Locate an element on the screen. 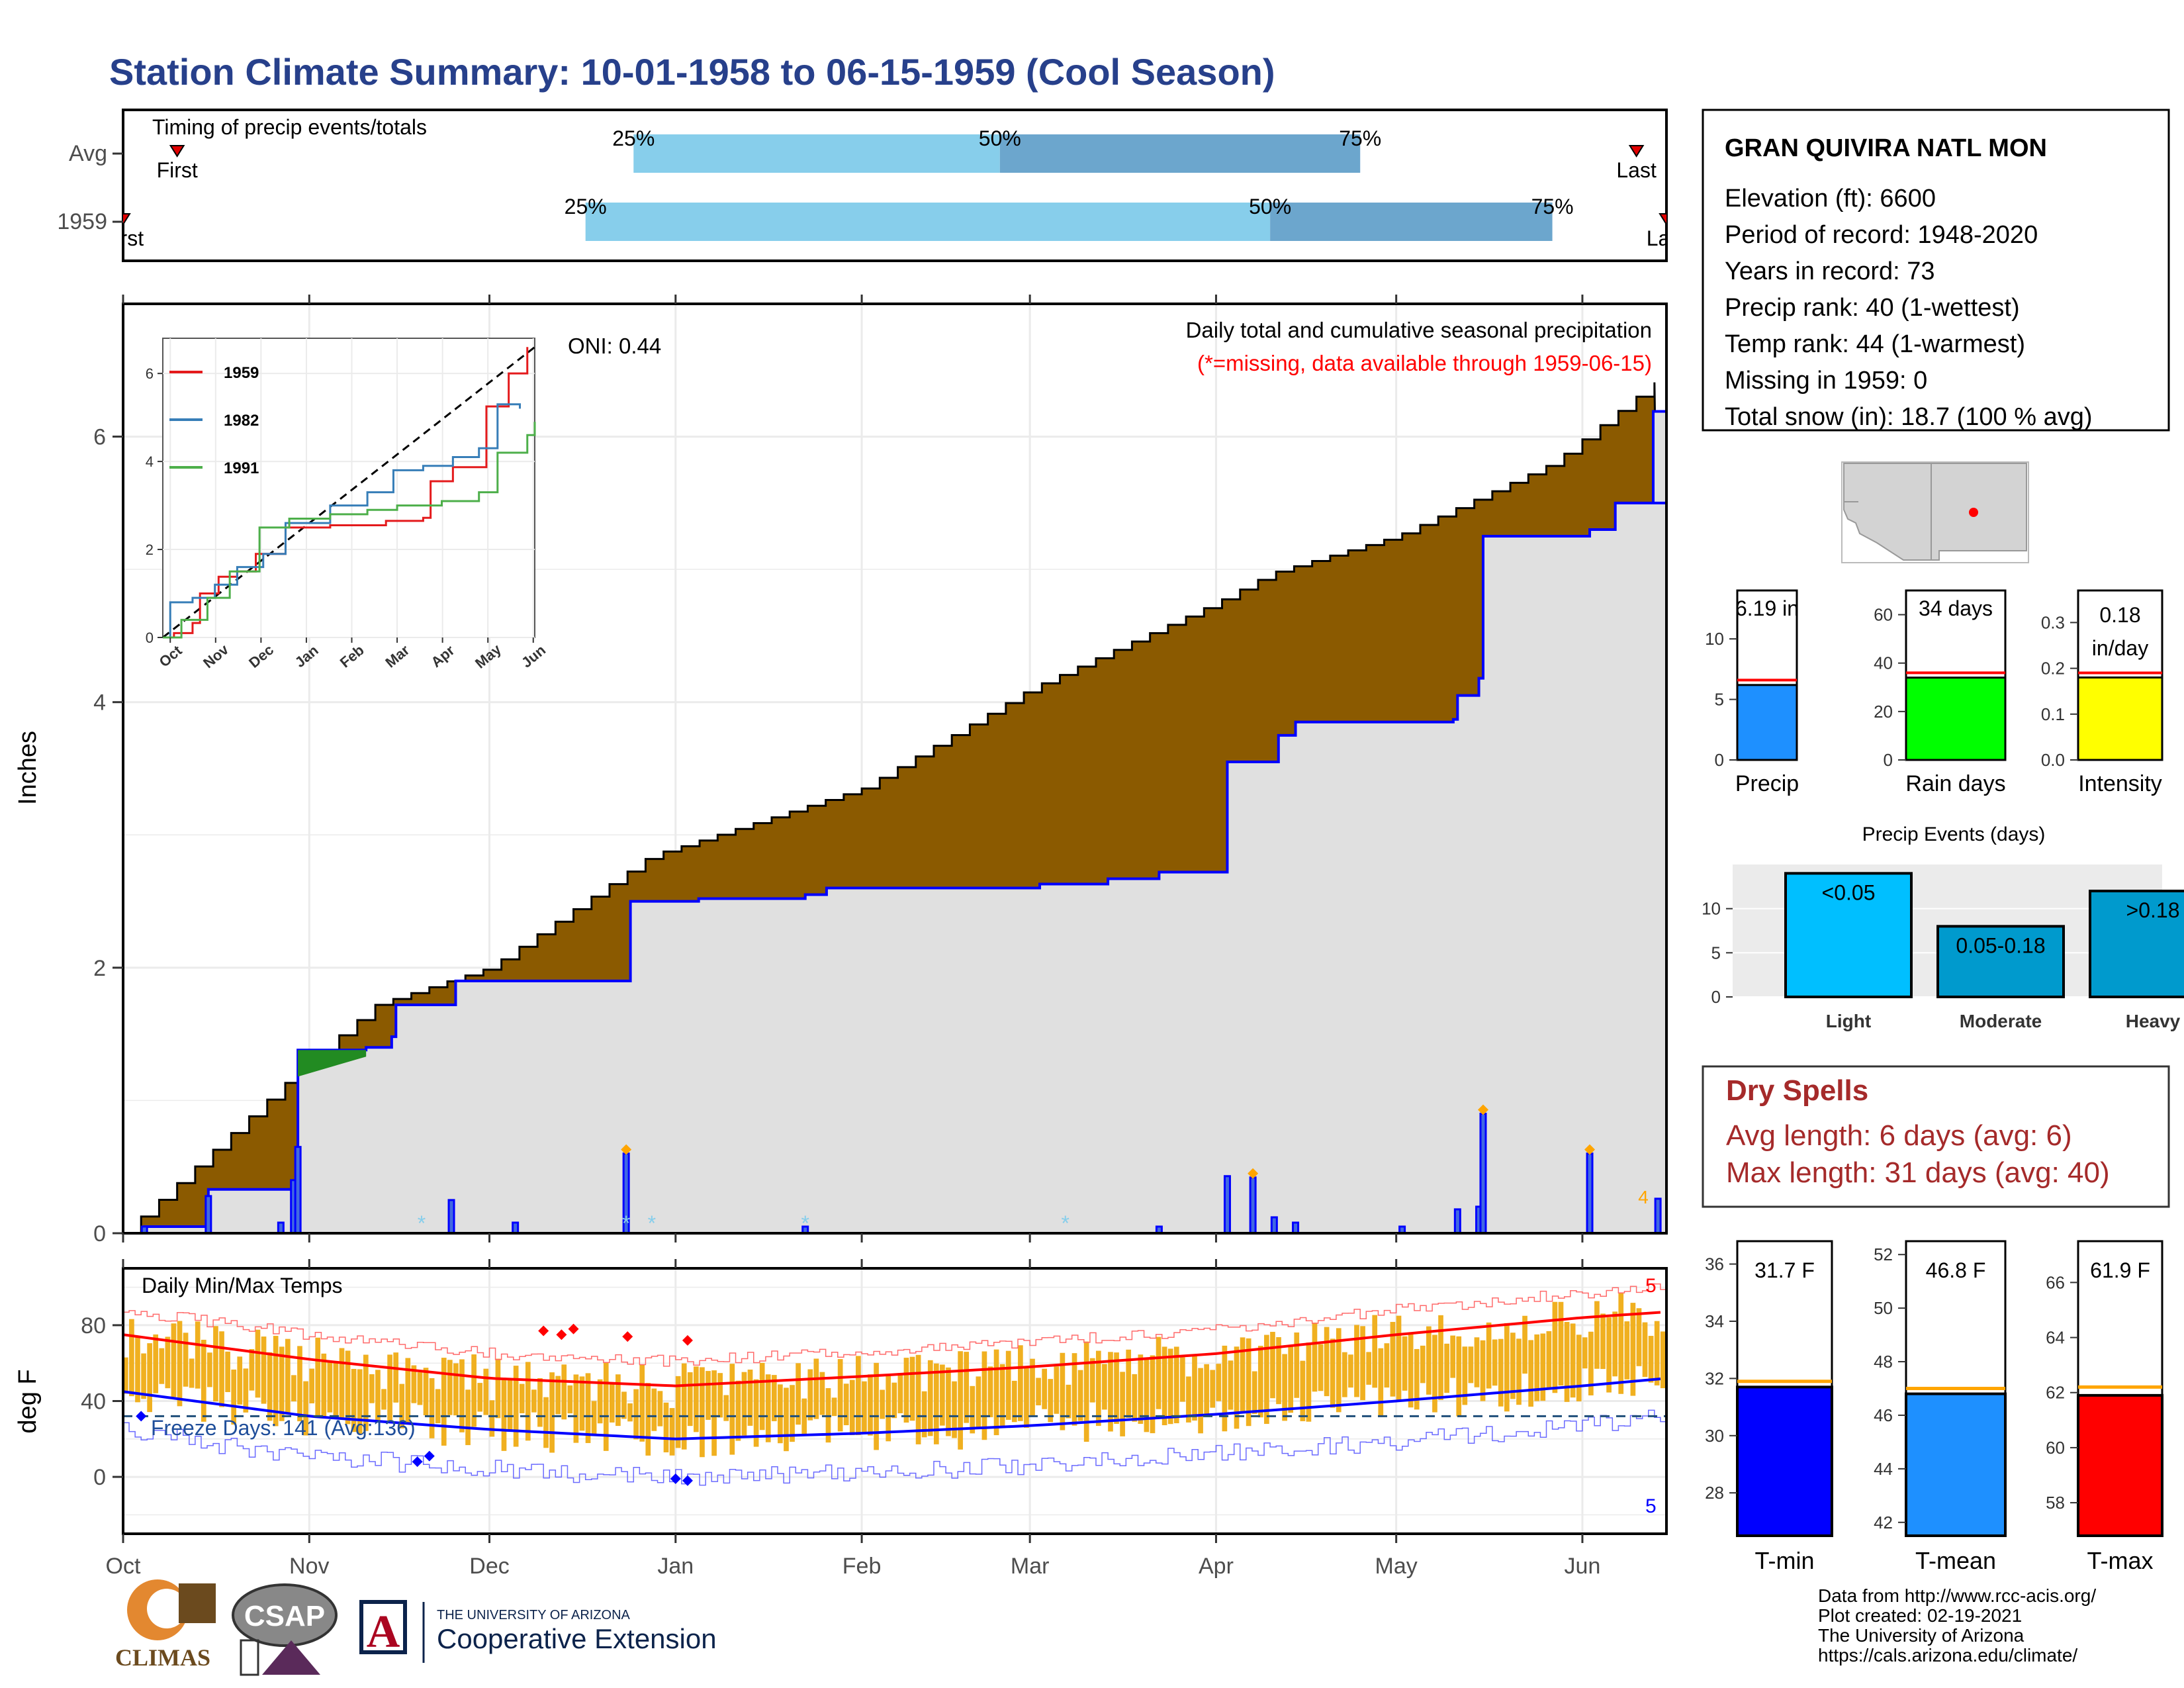 This screenshot has height=1688, width=2184. temp-y-tick-label: 40 is located at coordinates (93, 1402).